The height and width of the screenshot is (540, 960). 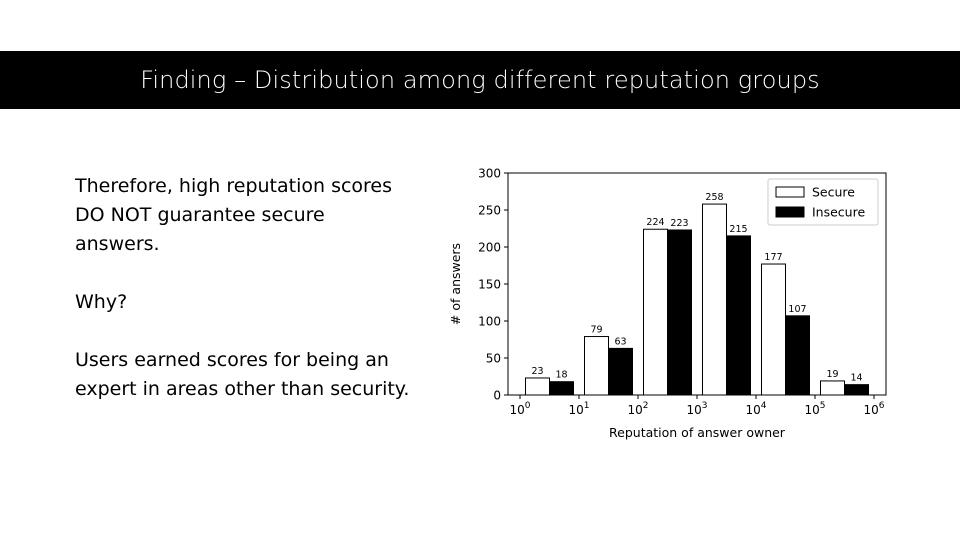 I want to click on data-label-secure-2: 224, so click(x=655, y=222).